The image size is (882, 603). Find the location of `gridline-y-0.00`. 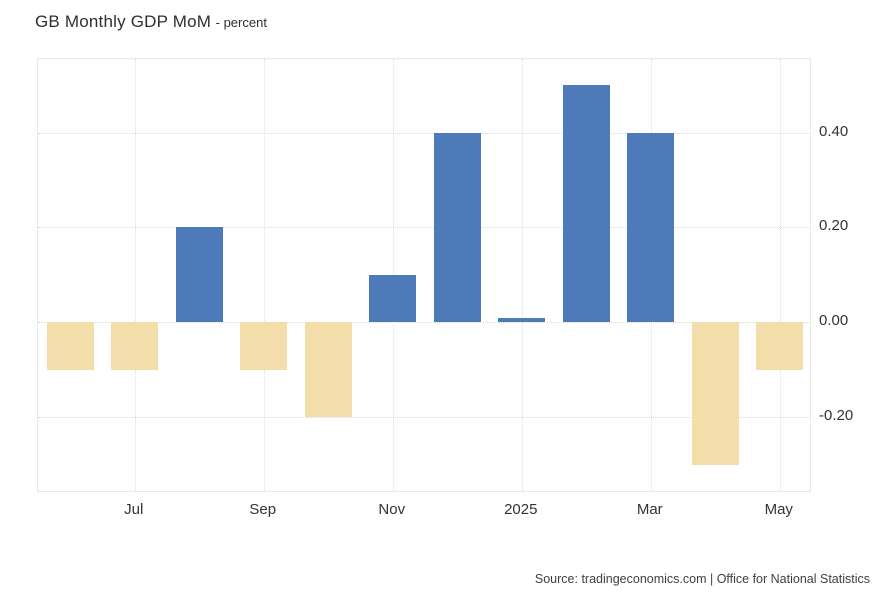

gridline-y-0.00 is located at coordinates (424, 323).